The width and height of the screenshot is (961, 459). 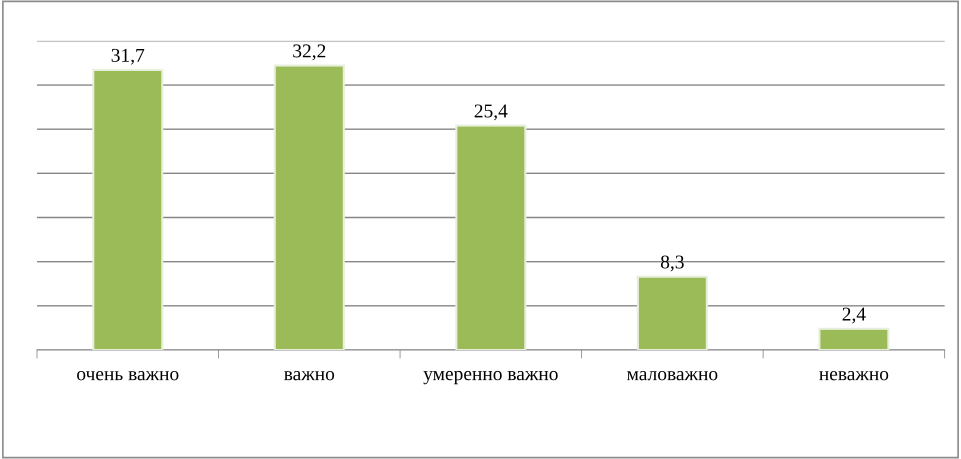 I want to click on data-label: 25,4, so click(x=491, y=112).